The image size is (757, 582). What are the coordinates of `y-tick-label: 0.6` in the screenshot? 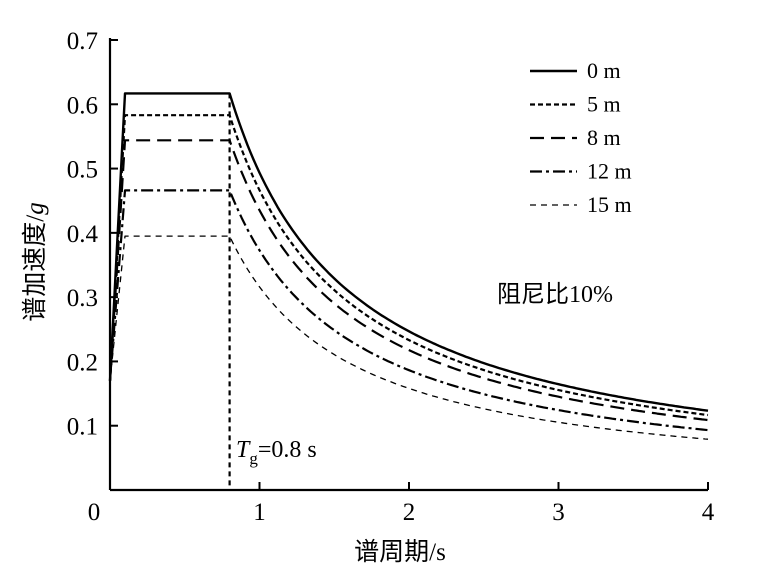 It's located at (82, 105).